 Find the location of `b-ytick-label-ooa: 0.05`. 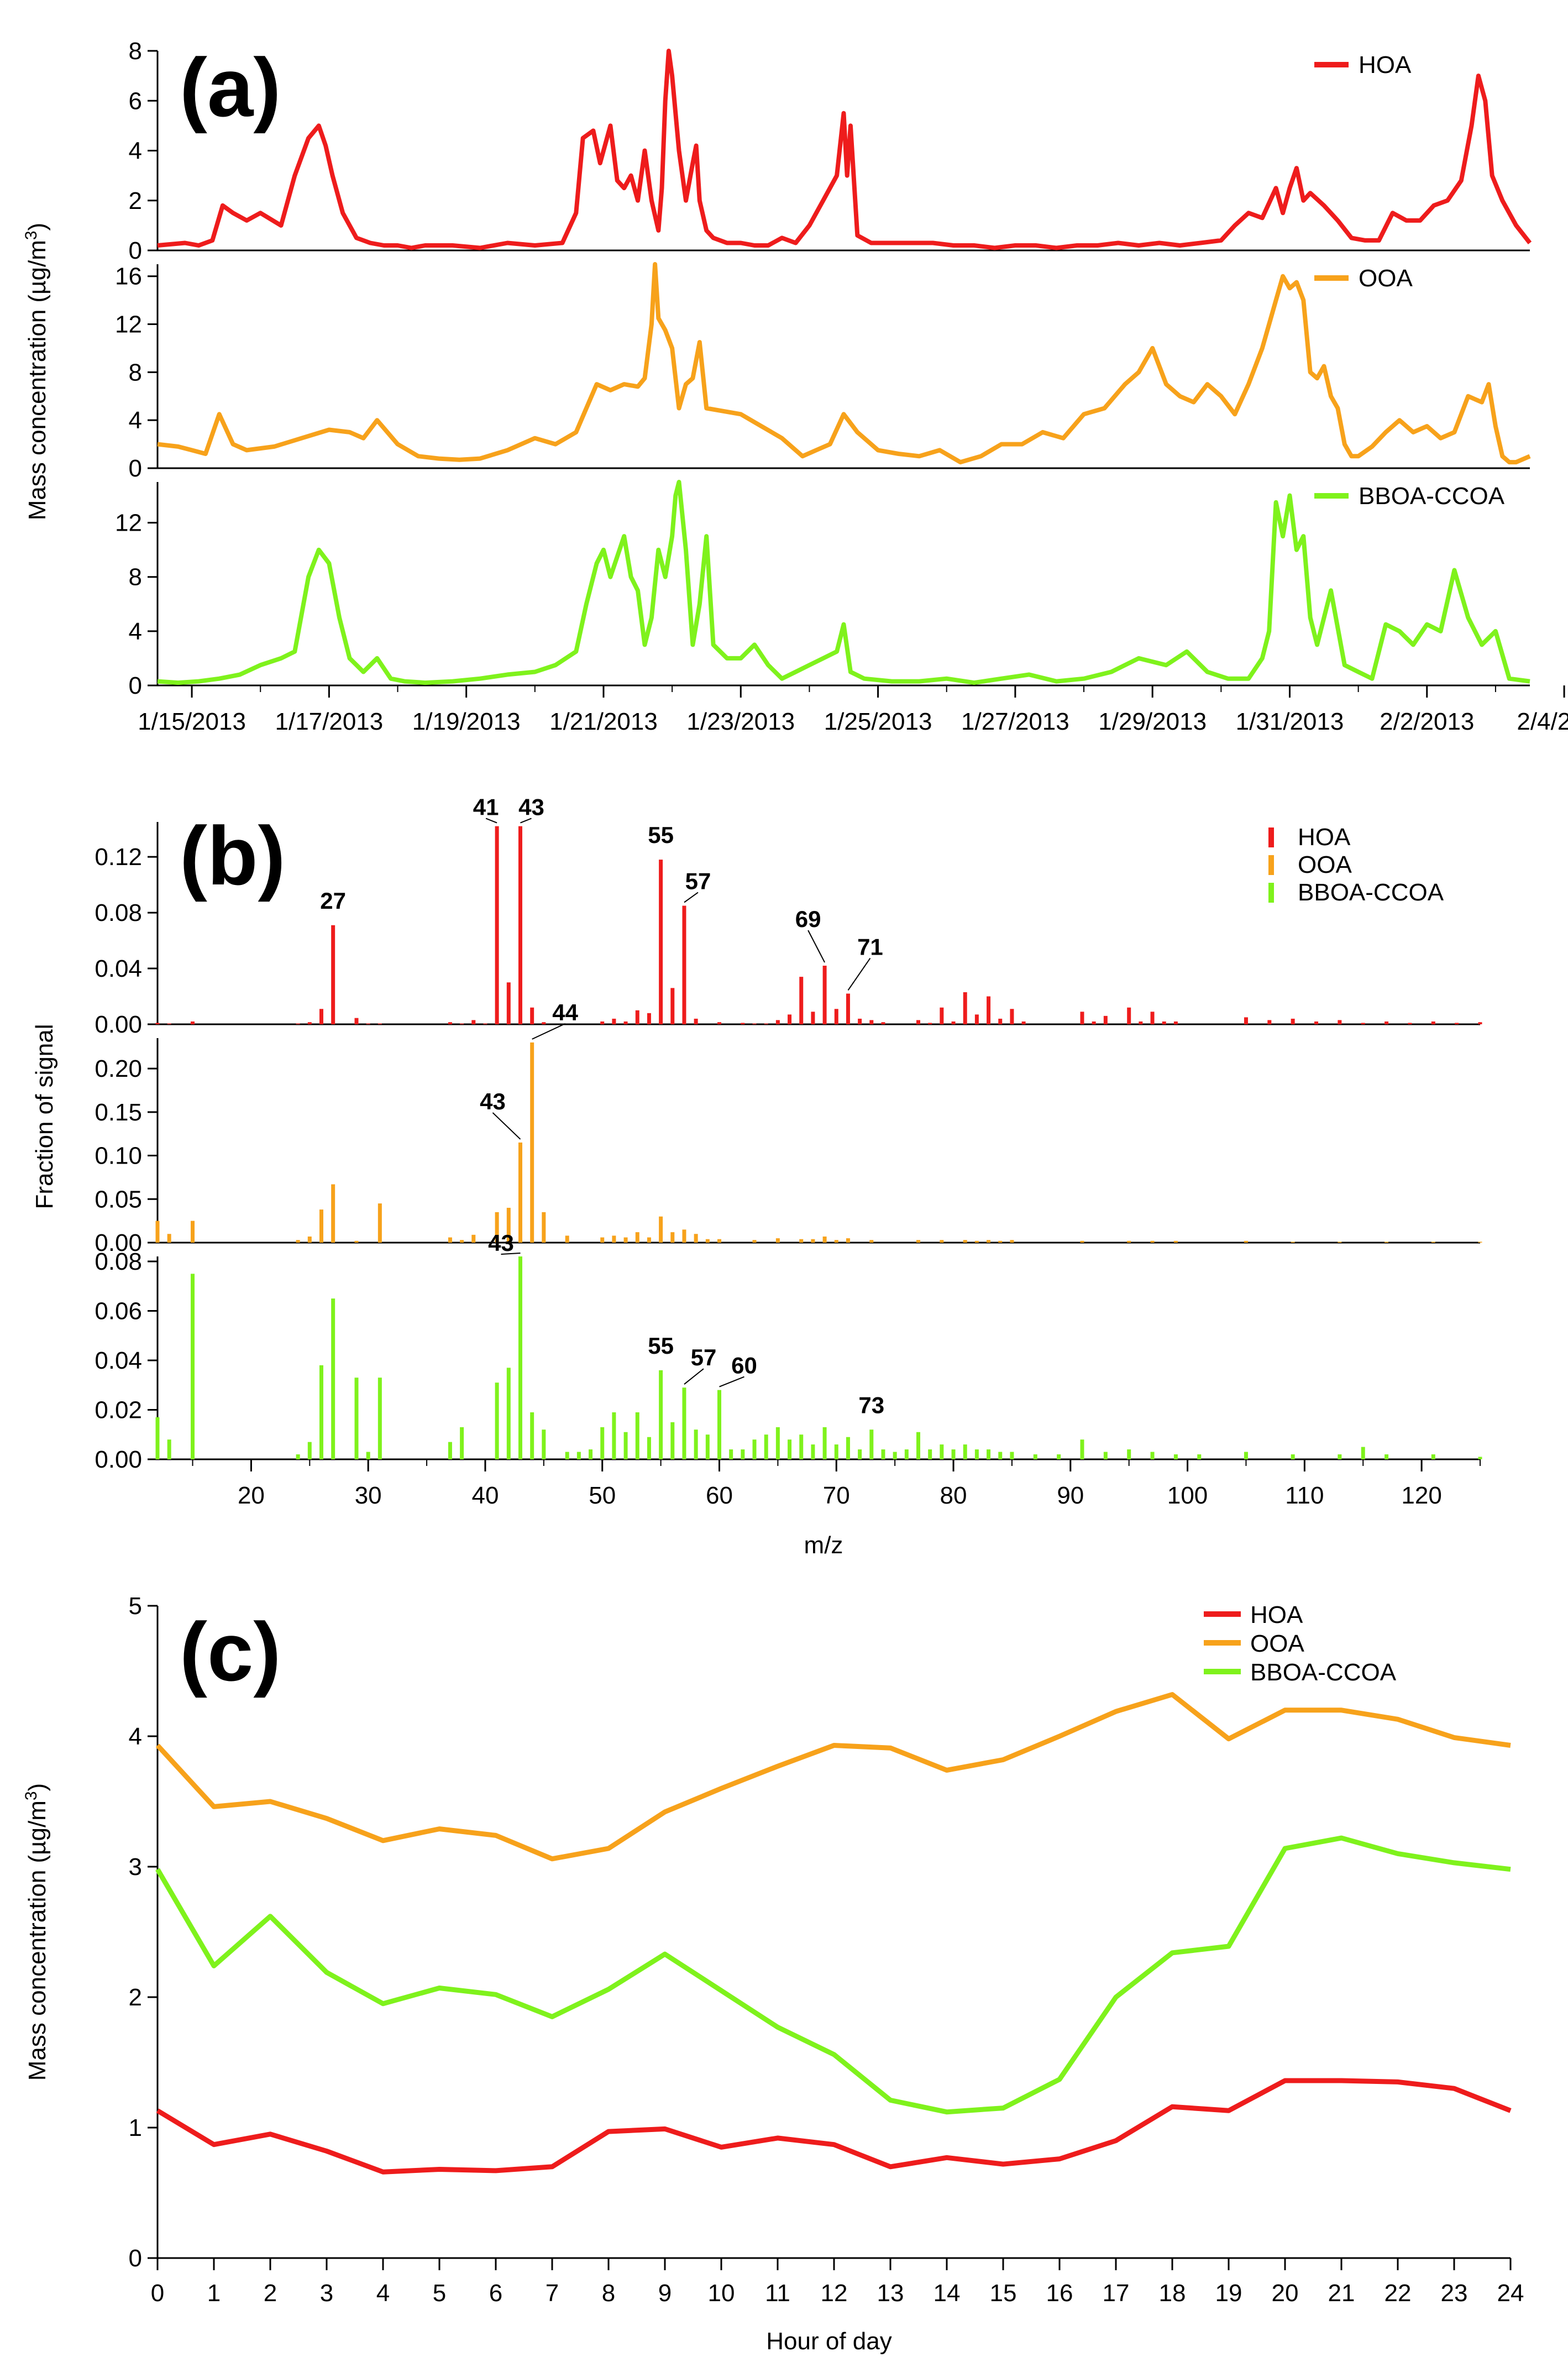

b-ytick-label-ooa: 0.05 is located at coordinates (118, 1199).